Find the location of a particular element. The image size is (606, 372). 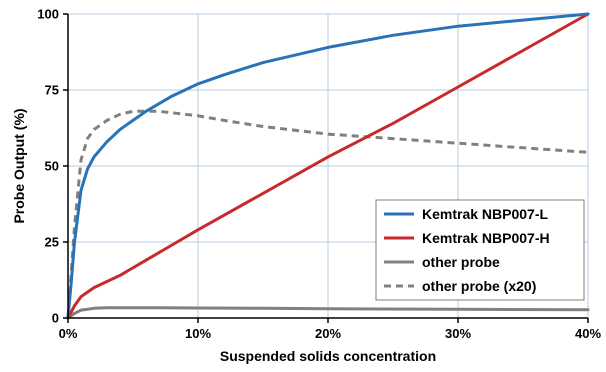

x-tick-label: 40% is located at coordinates (588, 333).